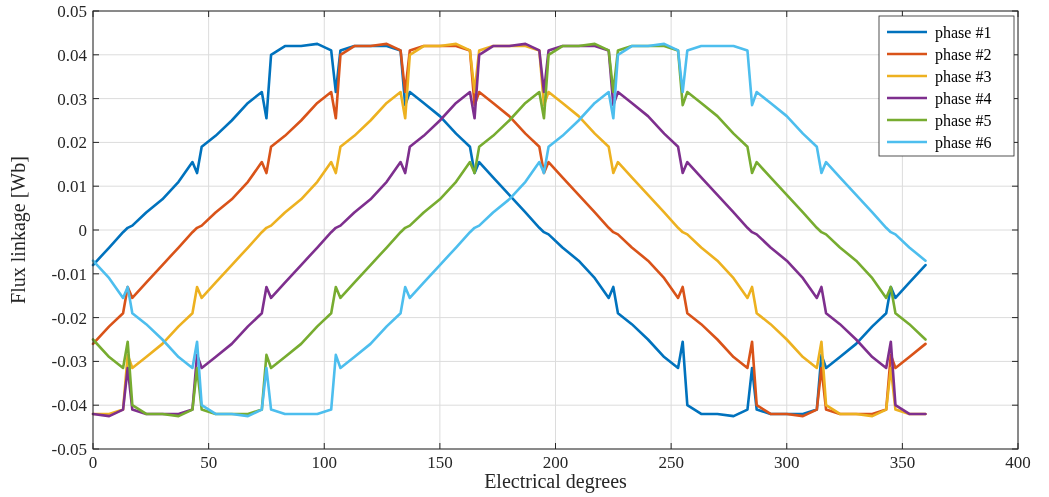 This screenshot has height=497, width=1049. I want to click on y-tick-label: 0.01, so click(72, 187).